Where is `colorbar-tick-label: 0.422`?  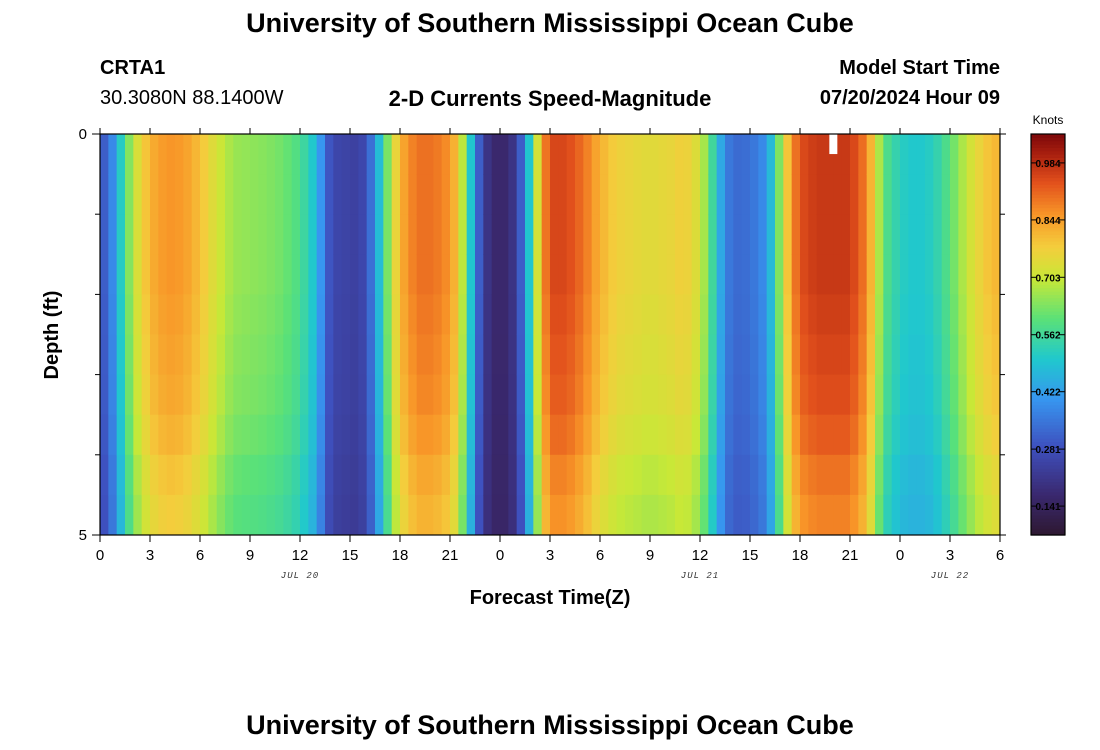 colorbar-tick-label: 0.422 is located at coordinates (1047, 393).